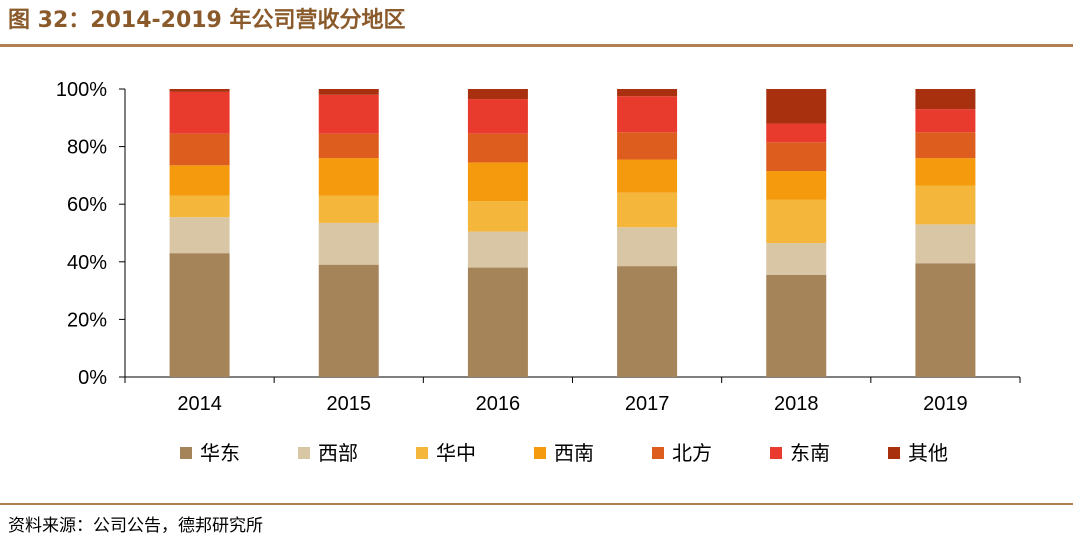  What do you see at coordinates (92, 378) in the screenshot?
I see `y-tick-label: 0%` at bounding box center [92, 378].